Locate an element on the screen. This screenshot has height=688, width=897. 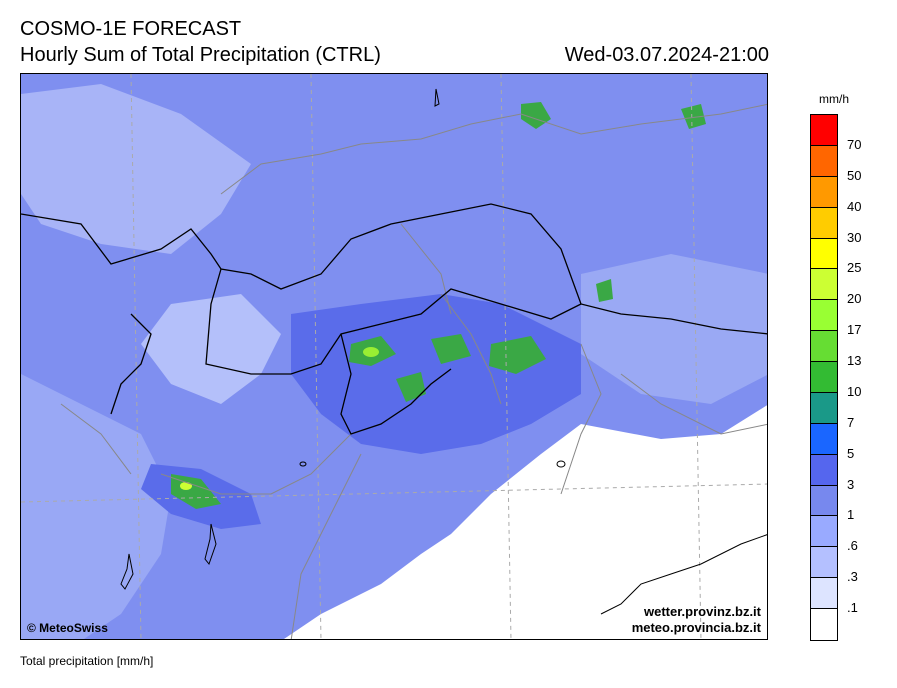
precip-core-central is located at coordinates (371, 352).